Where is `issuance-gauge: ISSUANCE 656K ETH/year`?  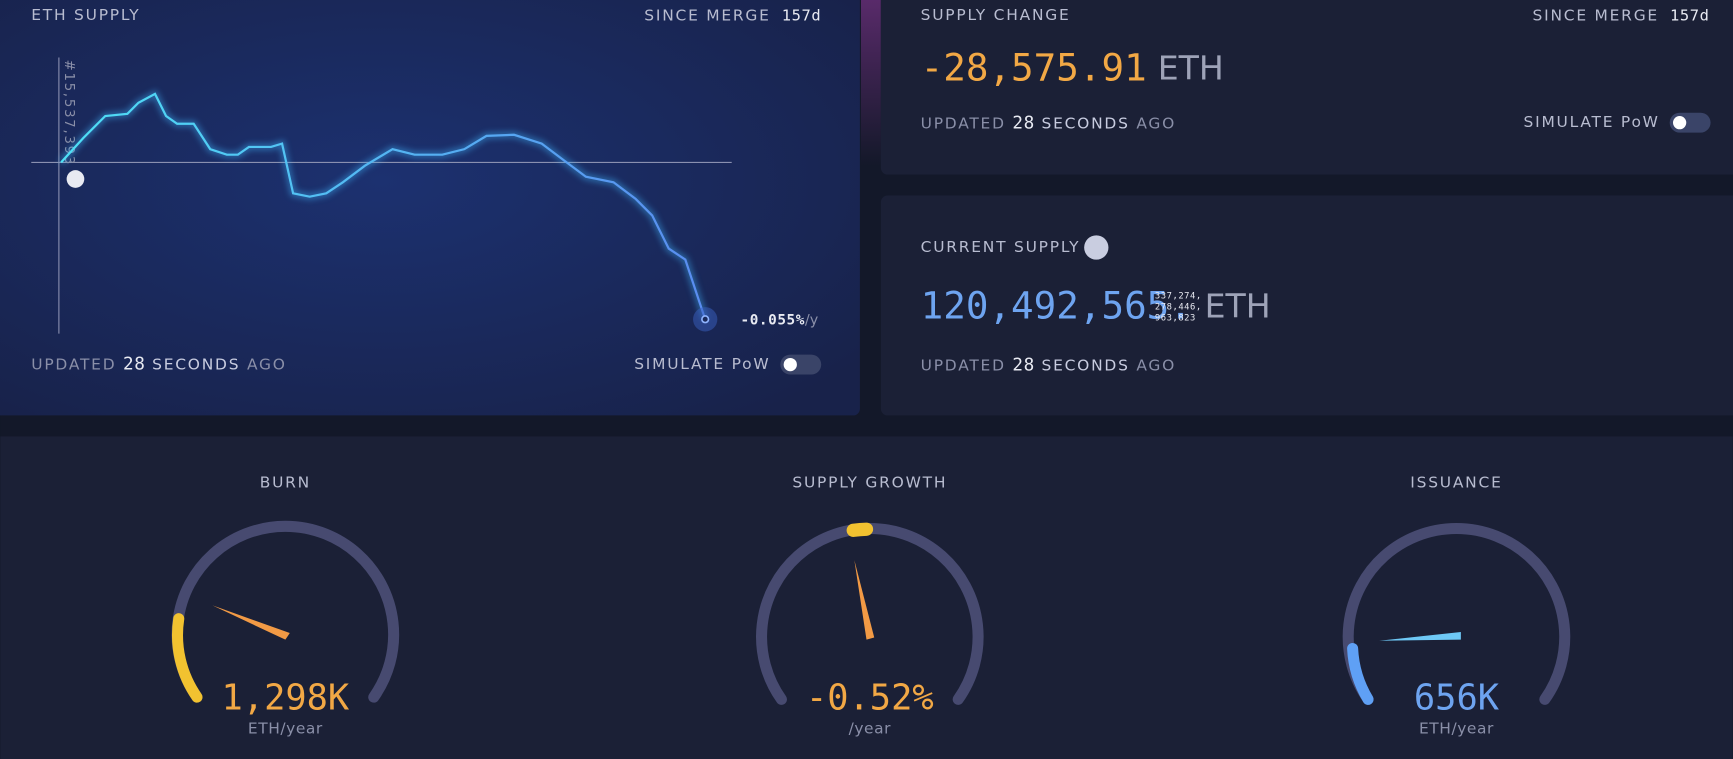
issuance-gauge: ISSUANCE 656K ETH/year is located at coordinates (1456, 605).